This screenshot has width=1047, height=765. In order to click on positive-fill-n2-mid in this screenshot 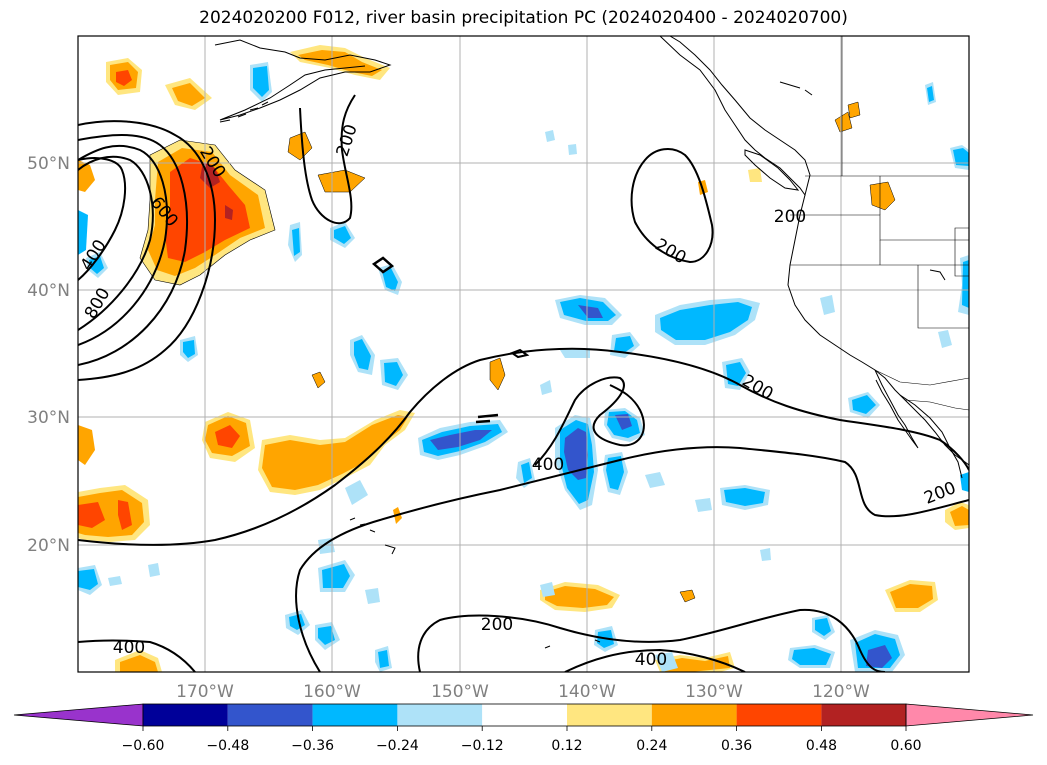, I will do `click(188, 94)`.